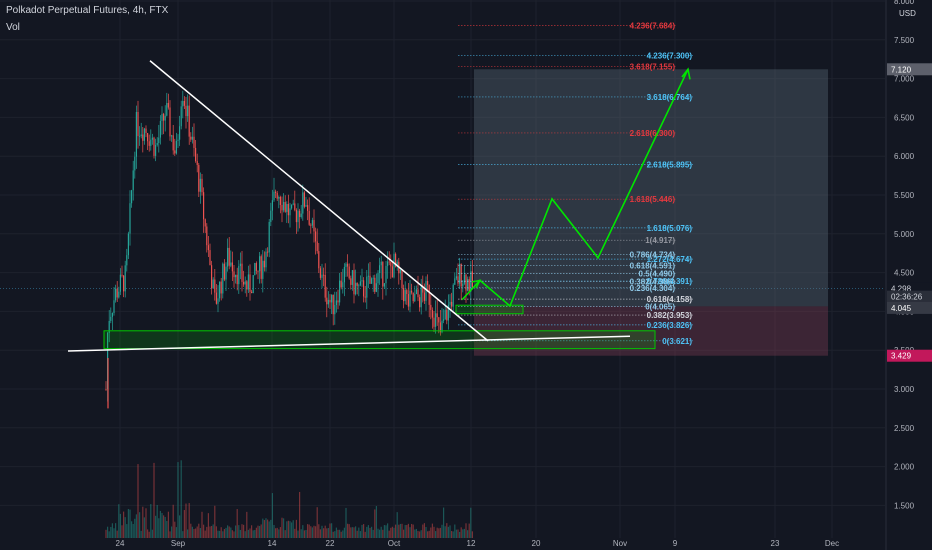 The image size is (932, 550). Describe the element at coordinates (907, 13) in the screenshot. I see `currency-label: USD` at that location.